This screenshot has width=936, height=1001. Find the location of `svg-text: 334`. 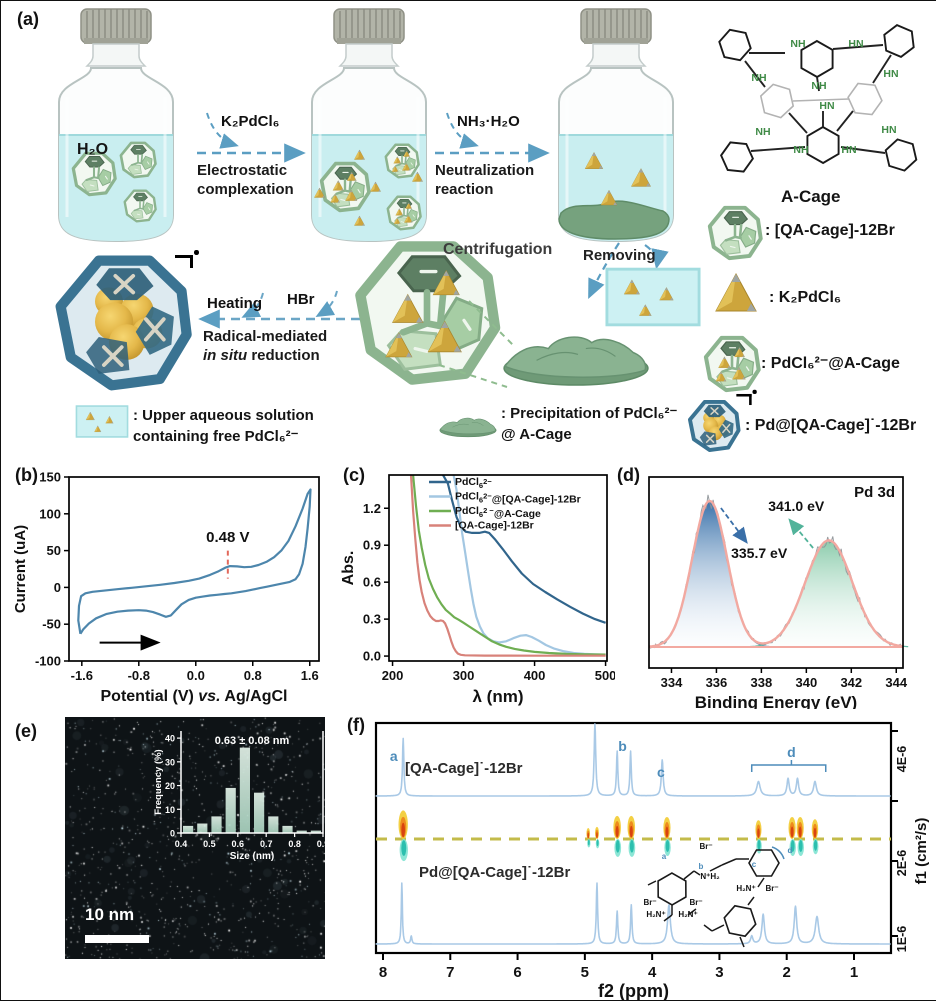

svg-text: 334 is located at coordinates (672, 682).